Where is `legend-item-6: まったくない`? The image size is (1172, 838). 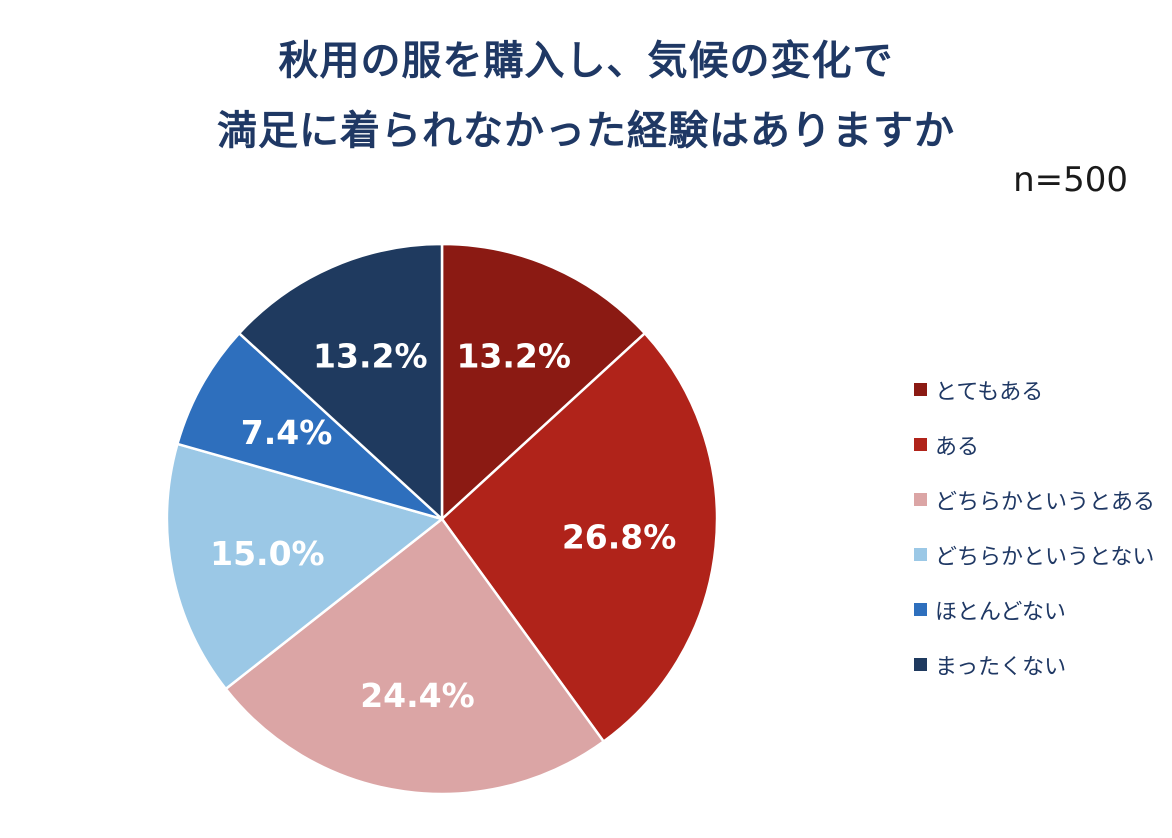
legend-item-6: まったくない is located at coordinates (1034, 664).